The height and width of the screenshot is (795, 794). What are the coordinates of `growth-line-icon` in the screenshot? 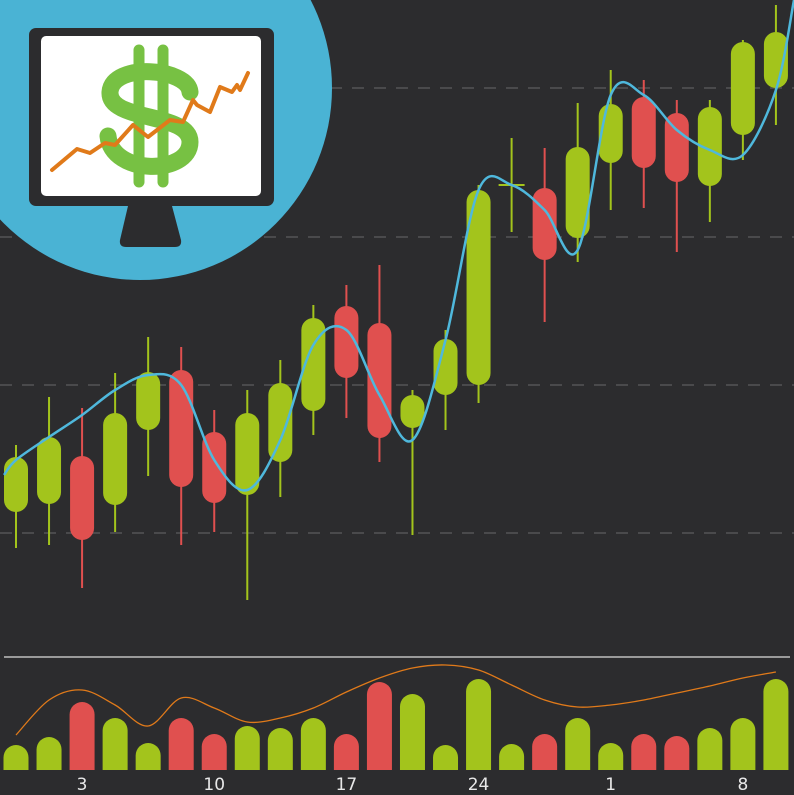 It's located at (150, 121).